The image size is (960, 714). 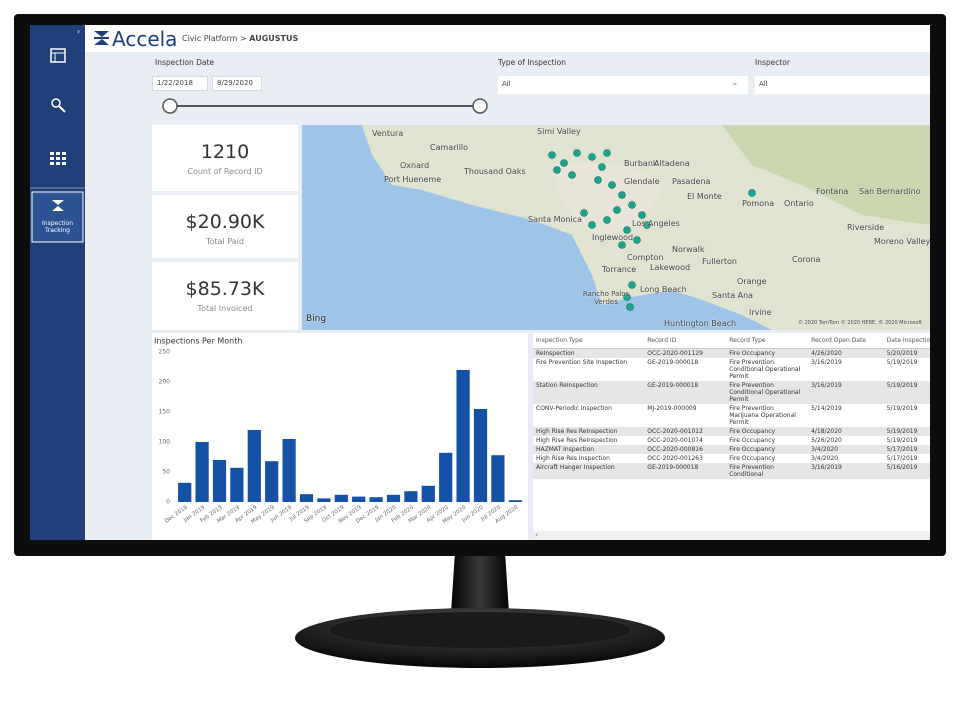 I want to click on map-provider: Bing, so click(x=316, y=319).